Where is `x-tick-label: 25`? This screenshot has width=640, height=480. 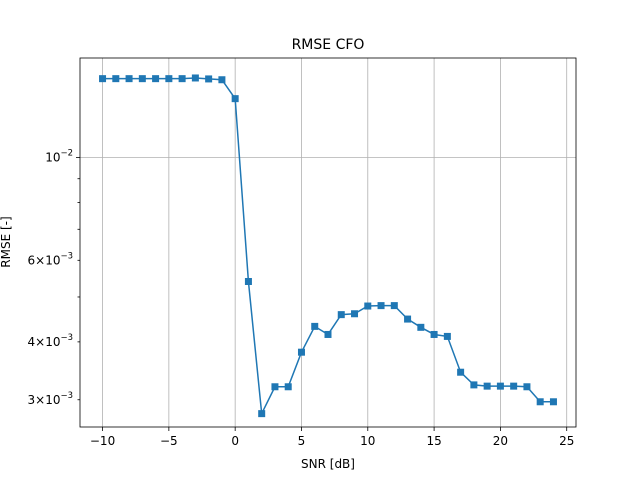
x-tick-label: 25 is located at coordinates (566, 441).